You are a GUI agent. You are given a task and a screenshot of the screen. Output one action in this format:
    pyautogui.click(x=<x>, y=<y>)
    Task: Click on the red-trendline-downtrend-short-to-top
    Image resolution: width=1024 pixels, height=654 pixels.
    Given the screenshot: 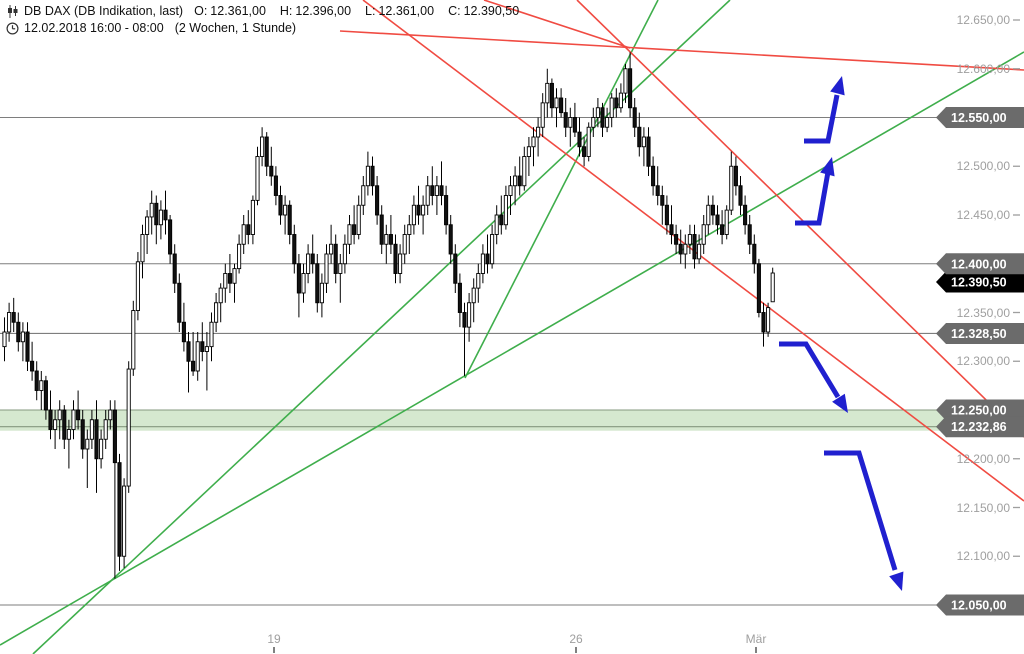 What is the action you would take?
    pyautogui.click(x=557, y=24)
    